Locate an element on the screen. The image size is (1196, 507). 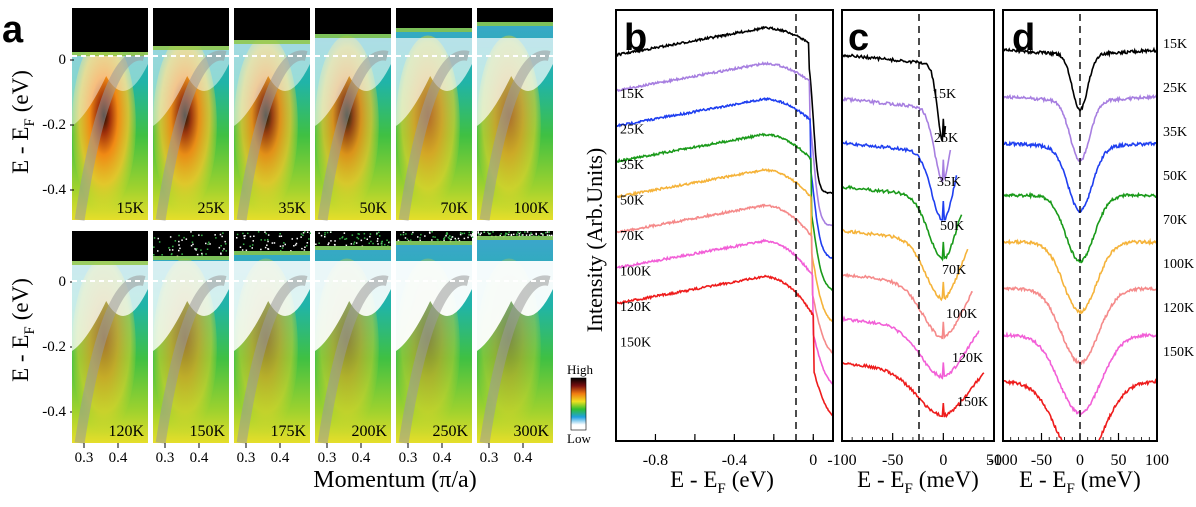
temperature-label: 120K is located at coordinates (126, 431).